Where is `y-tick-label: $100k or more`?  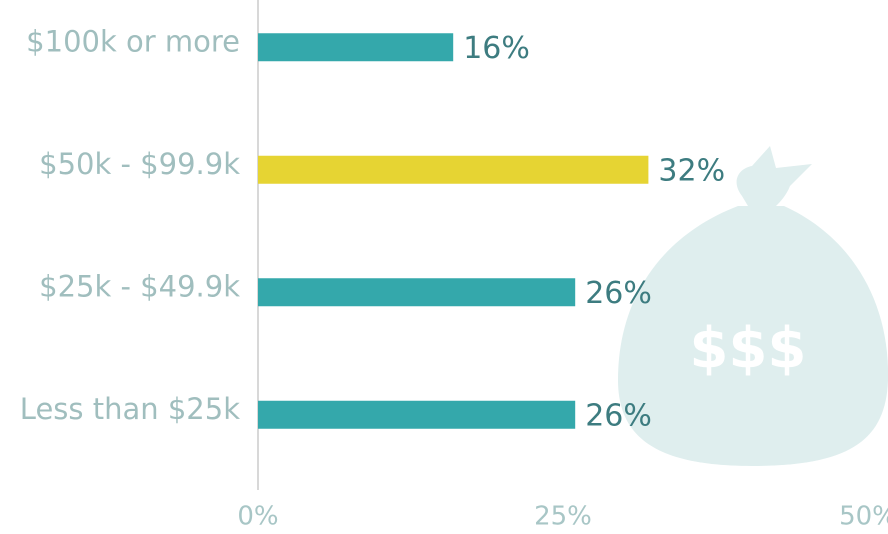
y-tick-label: $100k or more is located at coordinates (133, 41).